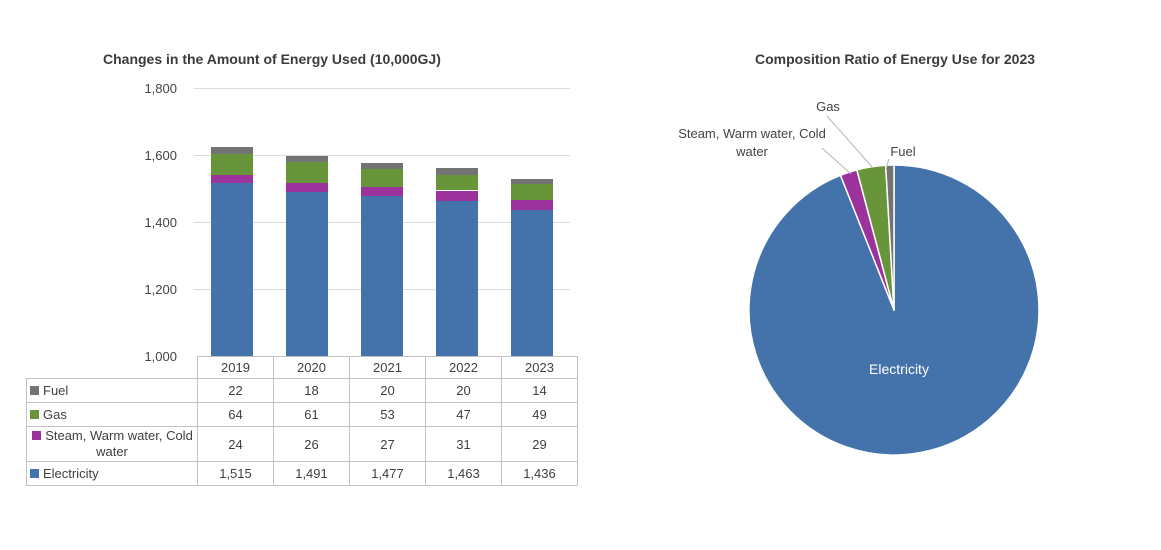  What do you see at coordinates (850, 142) in the screenshot?
I see `leader-line-gas` at bounding box center [850, 142].